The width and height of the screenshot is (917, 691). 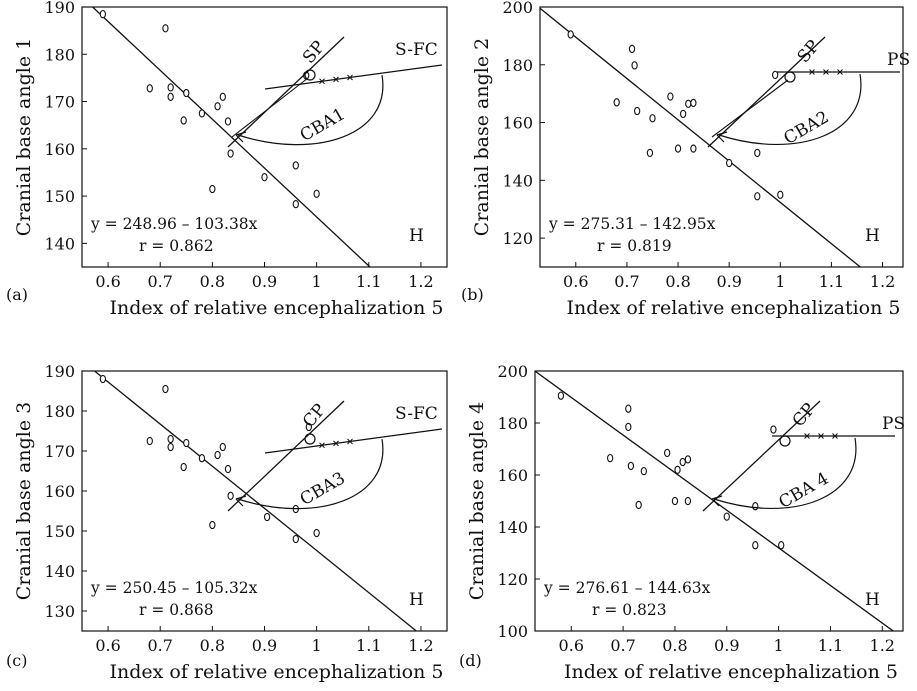 I want to click on angle-label: CBA 4, so click(x=803, y=491).